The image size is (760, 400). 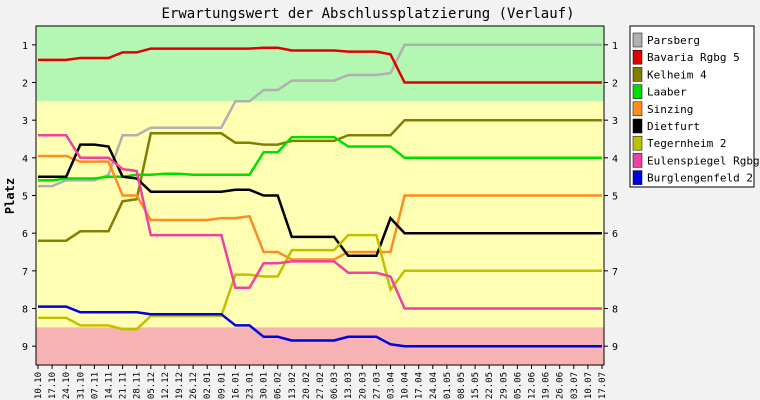 What do you see at coordinates (677, 74) in the screenshot?
I see `legend-label: Kelheim 4` at bounding box center [677, 74].